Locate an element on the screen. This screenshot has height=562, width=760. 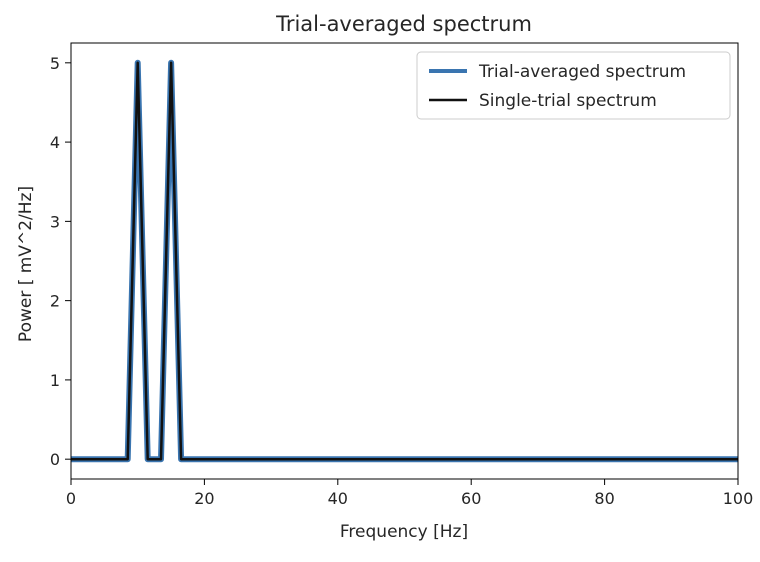
x-tick-label: 80 is located at coordinates (604, 498).